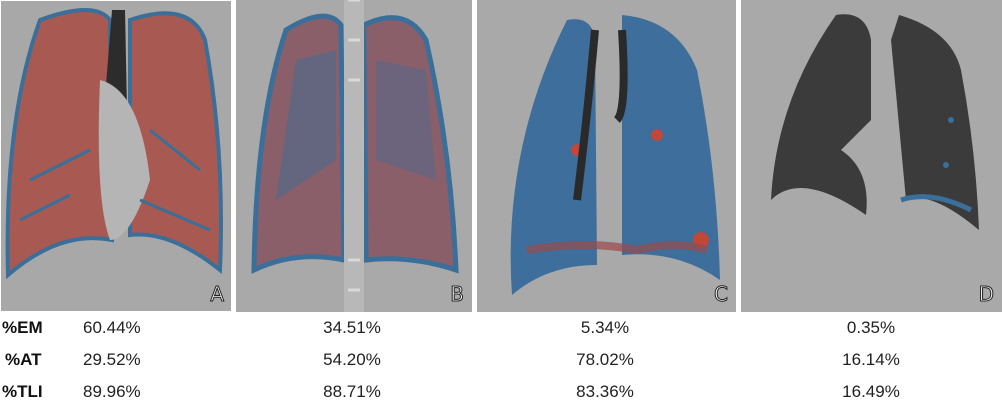 The height and width of the screenshot is (402, 1002). What do you see at coordinates (352, 359) in the screenshot?
I see `value-at-b: 54.20%` at bounding box center [352, 359].